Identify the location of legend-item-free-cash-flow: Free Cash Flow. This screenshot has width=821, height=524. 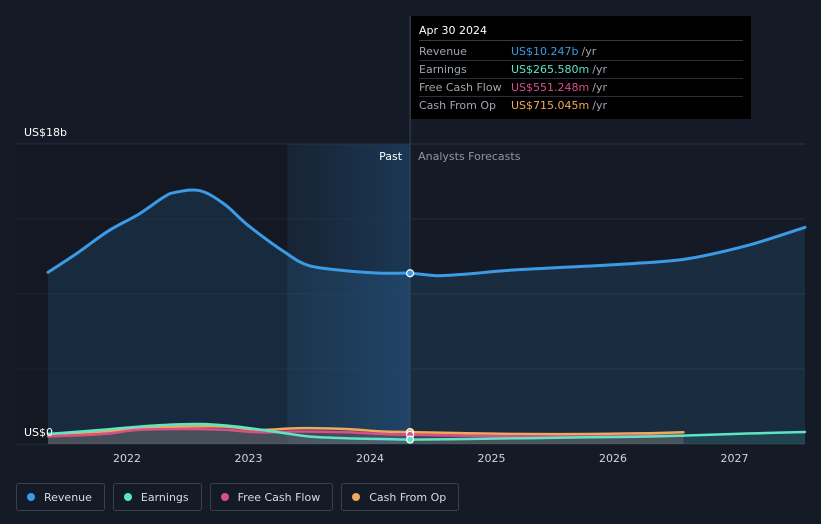
(271, 497).